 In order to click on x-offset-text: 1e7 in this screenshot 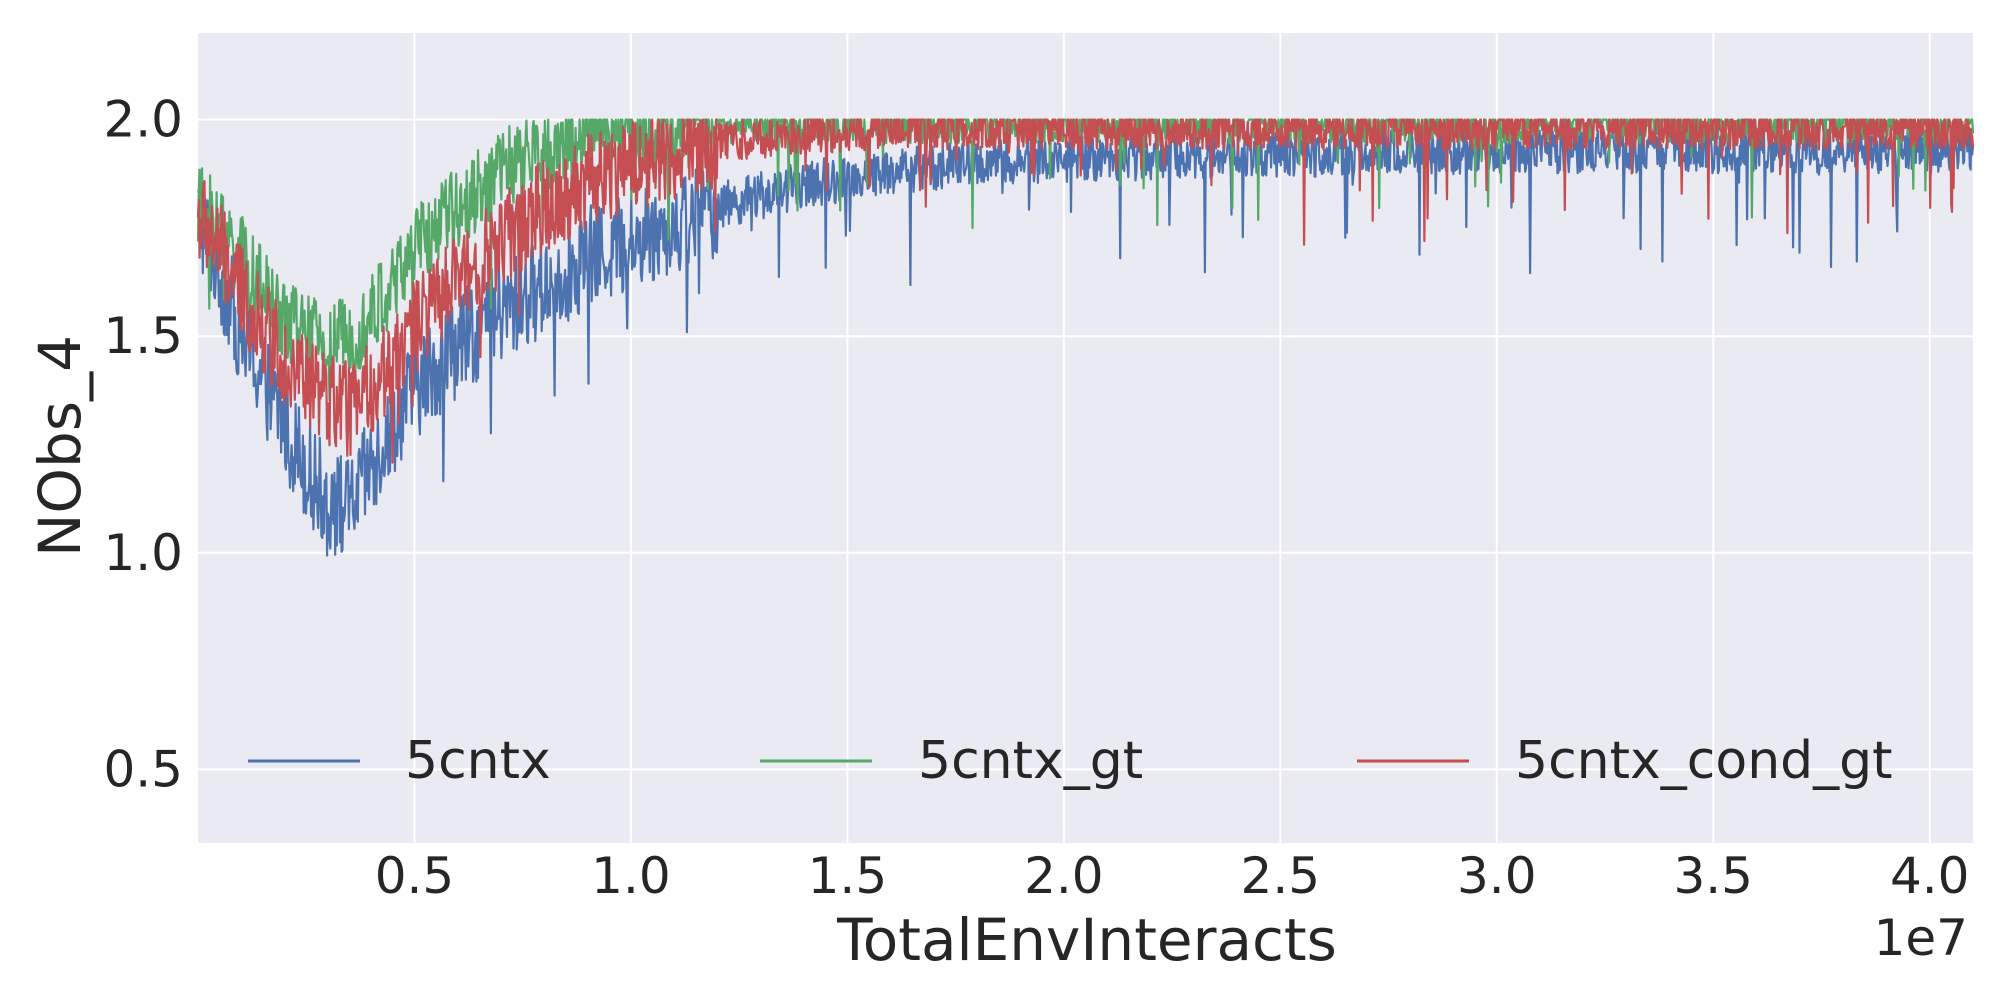, I will do `click(1921, 938)`.